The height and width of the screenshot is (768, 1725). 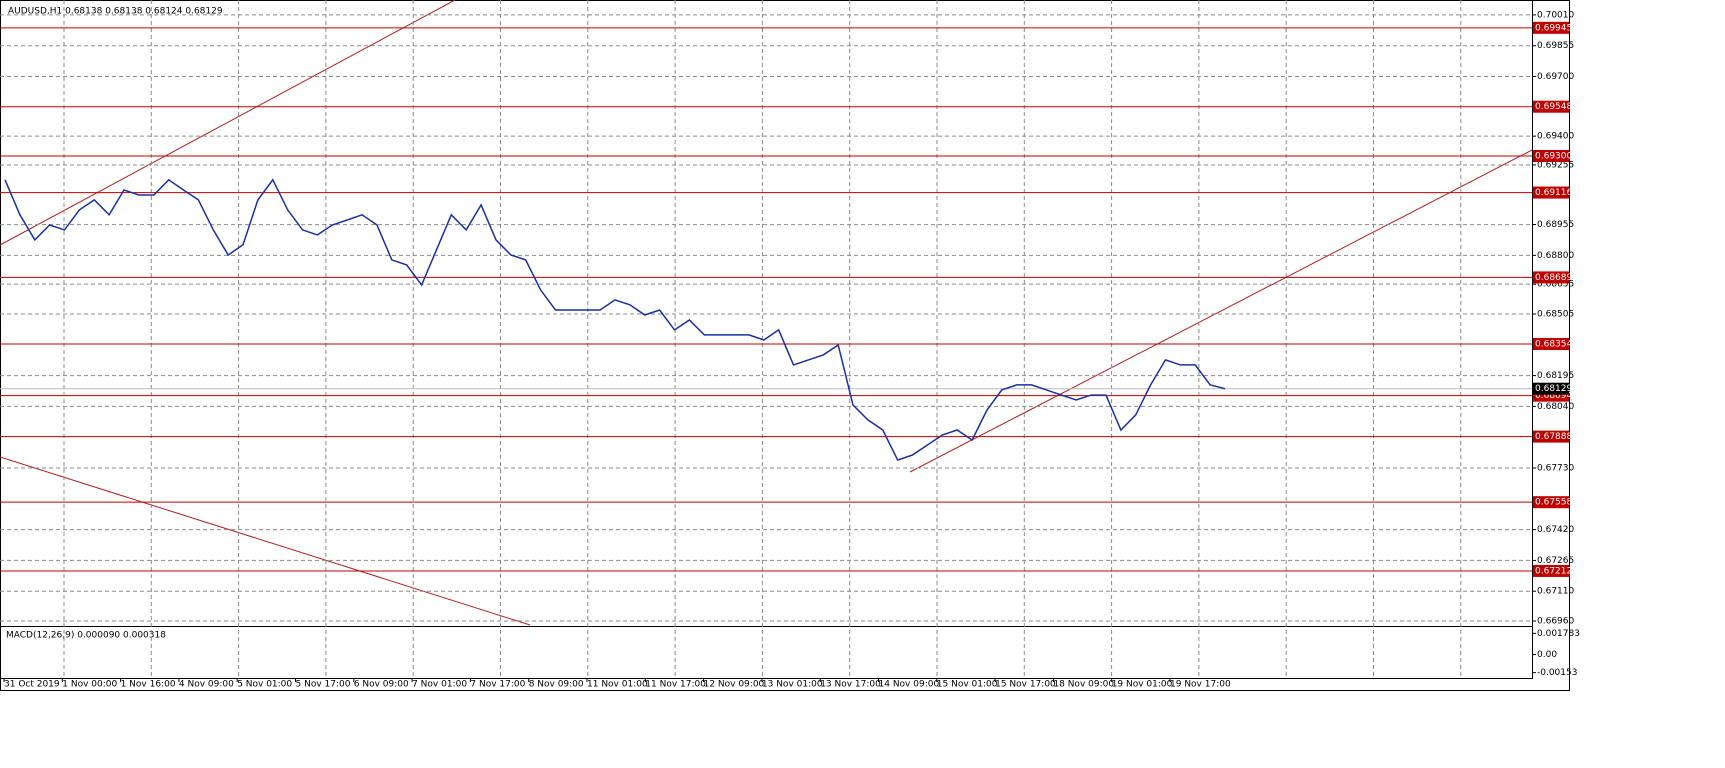 What do you see at coordinates (1547, 655) in the screenshot?
I see `y-tick-label: 0.00` at bounding box center [1547, 655].